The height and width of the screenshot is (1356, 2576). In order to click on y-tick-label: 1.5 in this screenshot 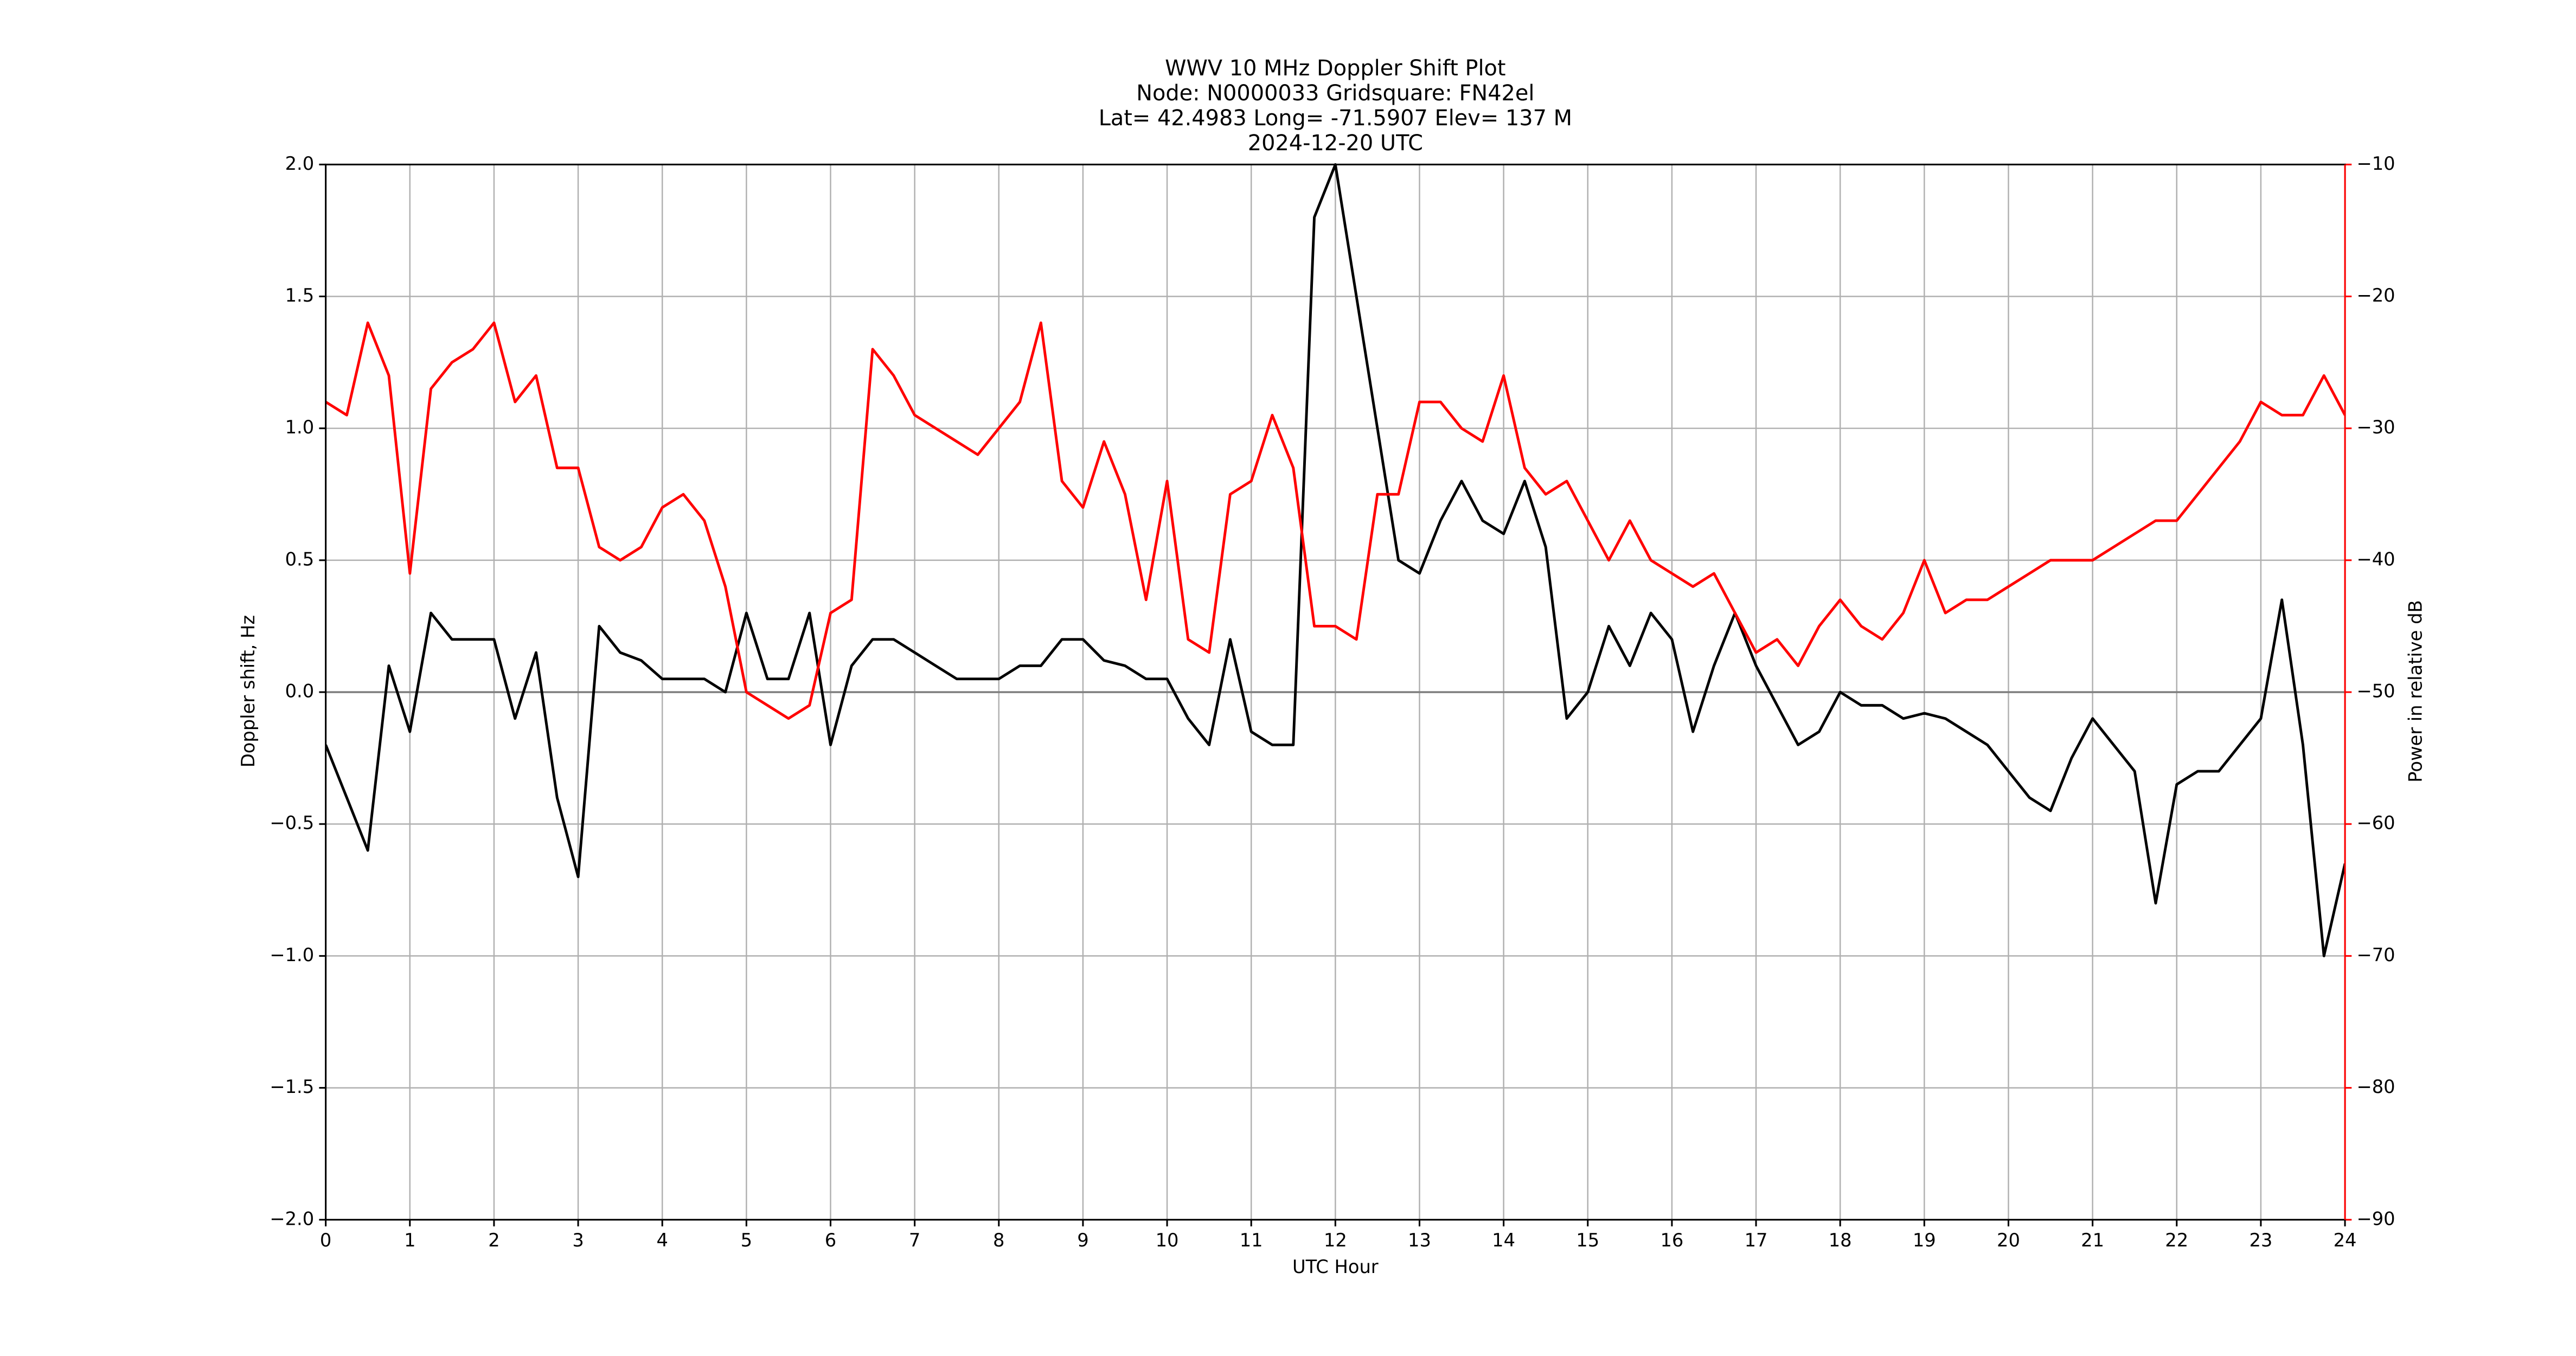, I will do `click(300, 295)`.